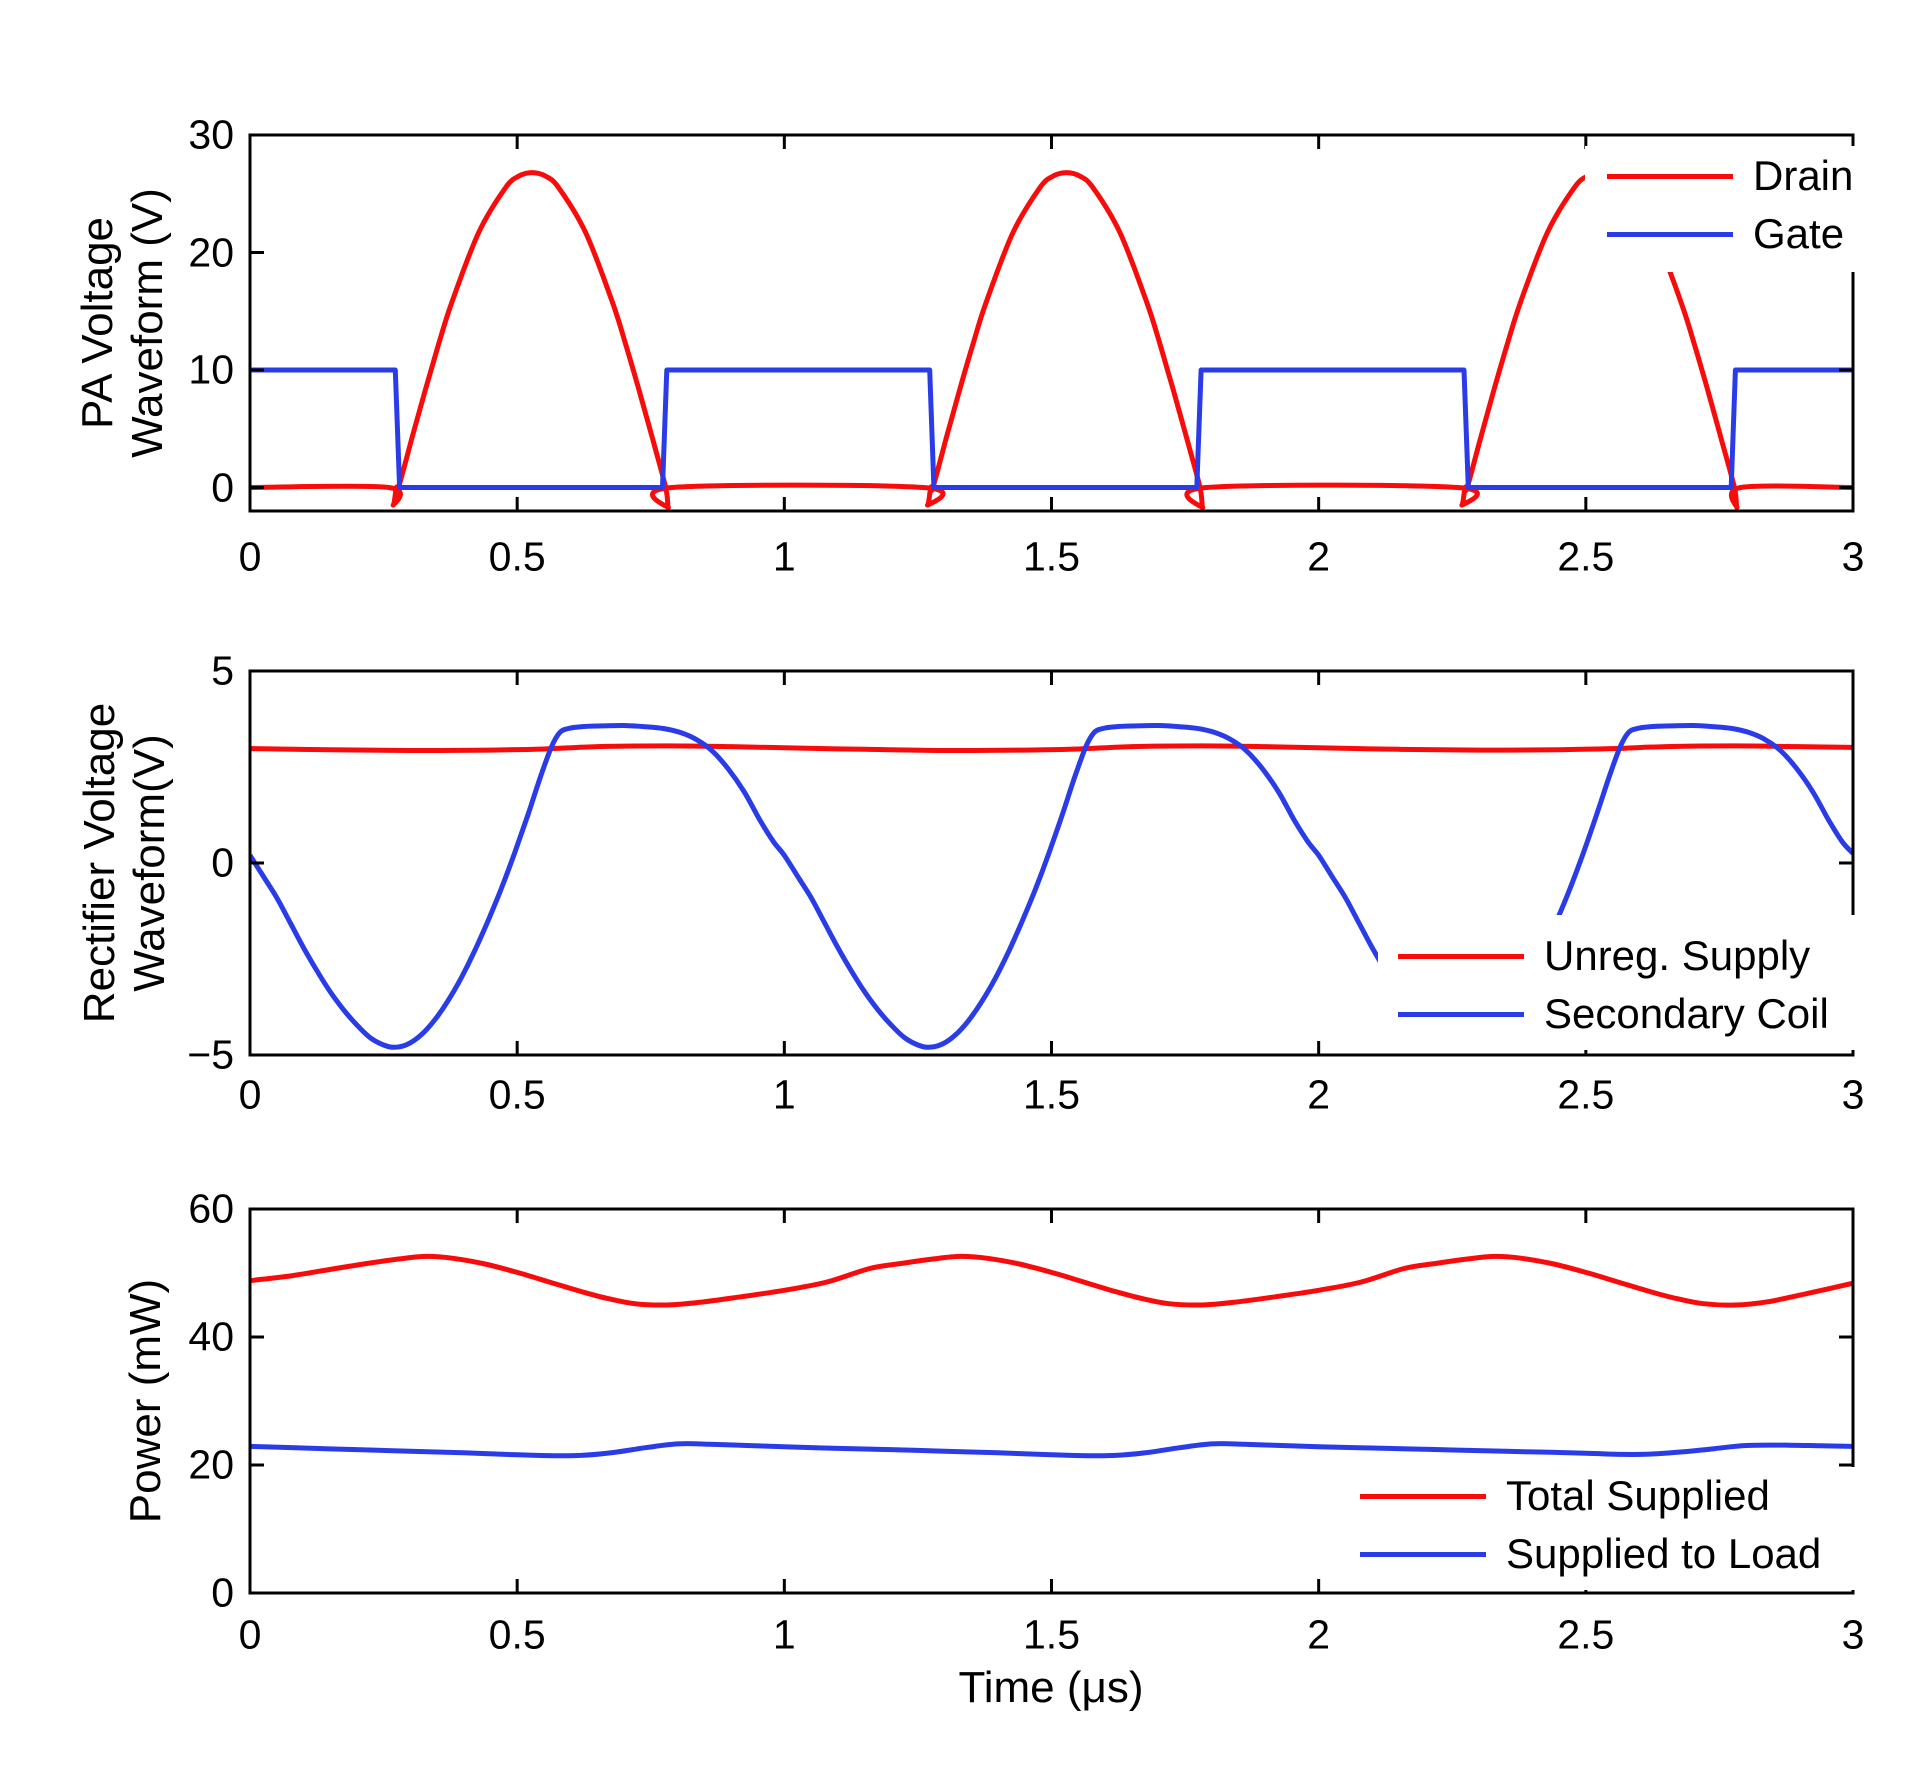 This screenshot has width=1929, height=1792. I want to click on power-legend: Total Supplied Supplied to Load, so click(1601, 1528).